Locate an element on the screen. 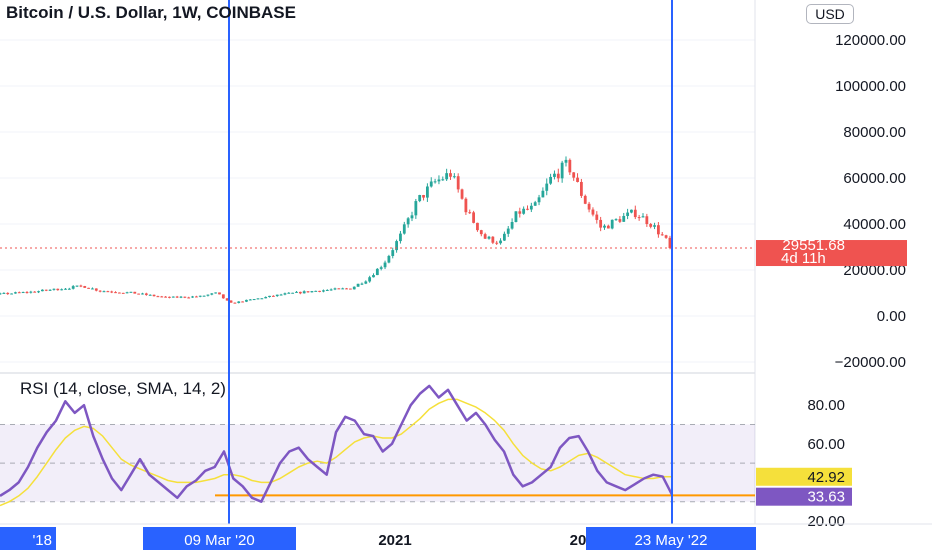 This screenshot has height=555, width=932. rsi-value-label: 33.63 is located at coordinates (826, 497).